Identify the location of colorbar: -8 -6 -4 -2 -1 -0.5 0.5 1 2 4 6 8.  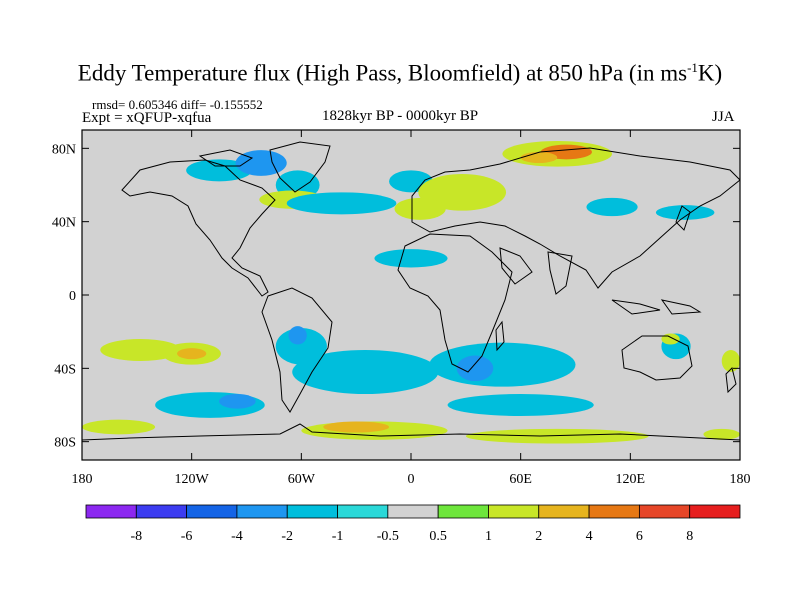
(413, 524).